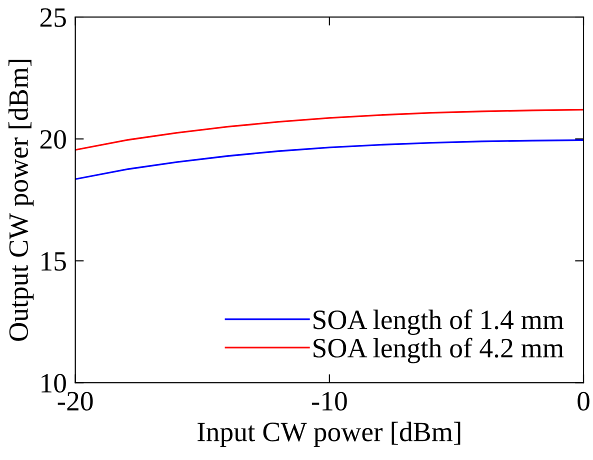 This screenshot has height=460, width=593. Describe the element at coordinates (54, 383) in the screenshot. I see `y-tick-label: 10` at that location.